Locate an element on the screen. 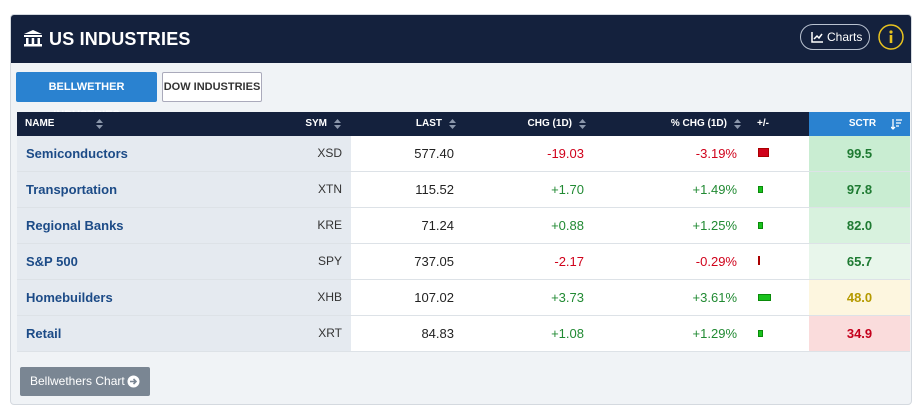 The width and height of the screenshot is (914, 414). change: +3.73 is located at coordinates (567, 297).